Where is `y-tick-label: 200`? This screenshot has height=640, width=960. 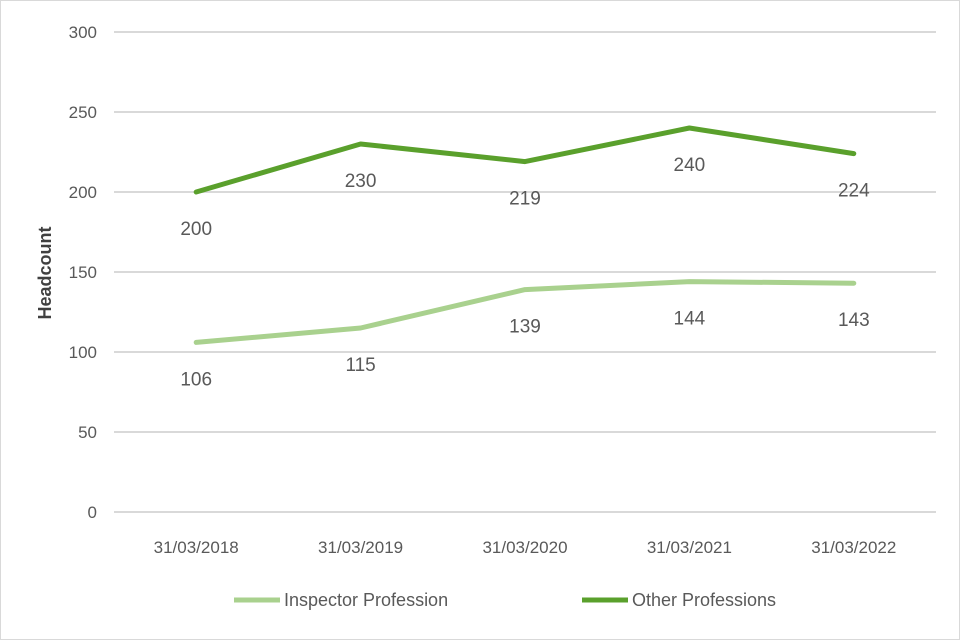 y-tick-label: 200 is located at coordinates (83, 192).